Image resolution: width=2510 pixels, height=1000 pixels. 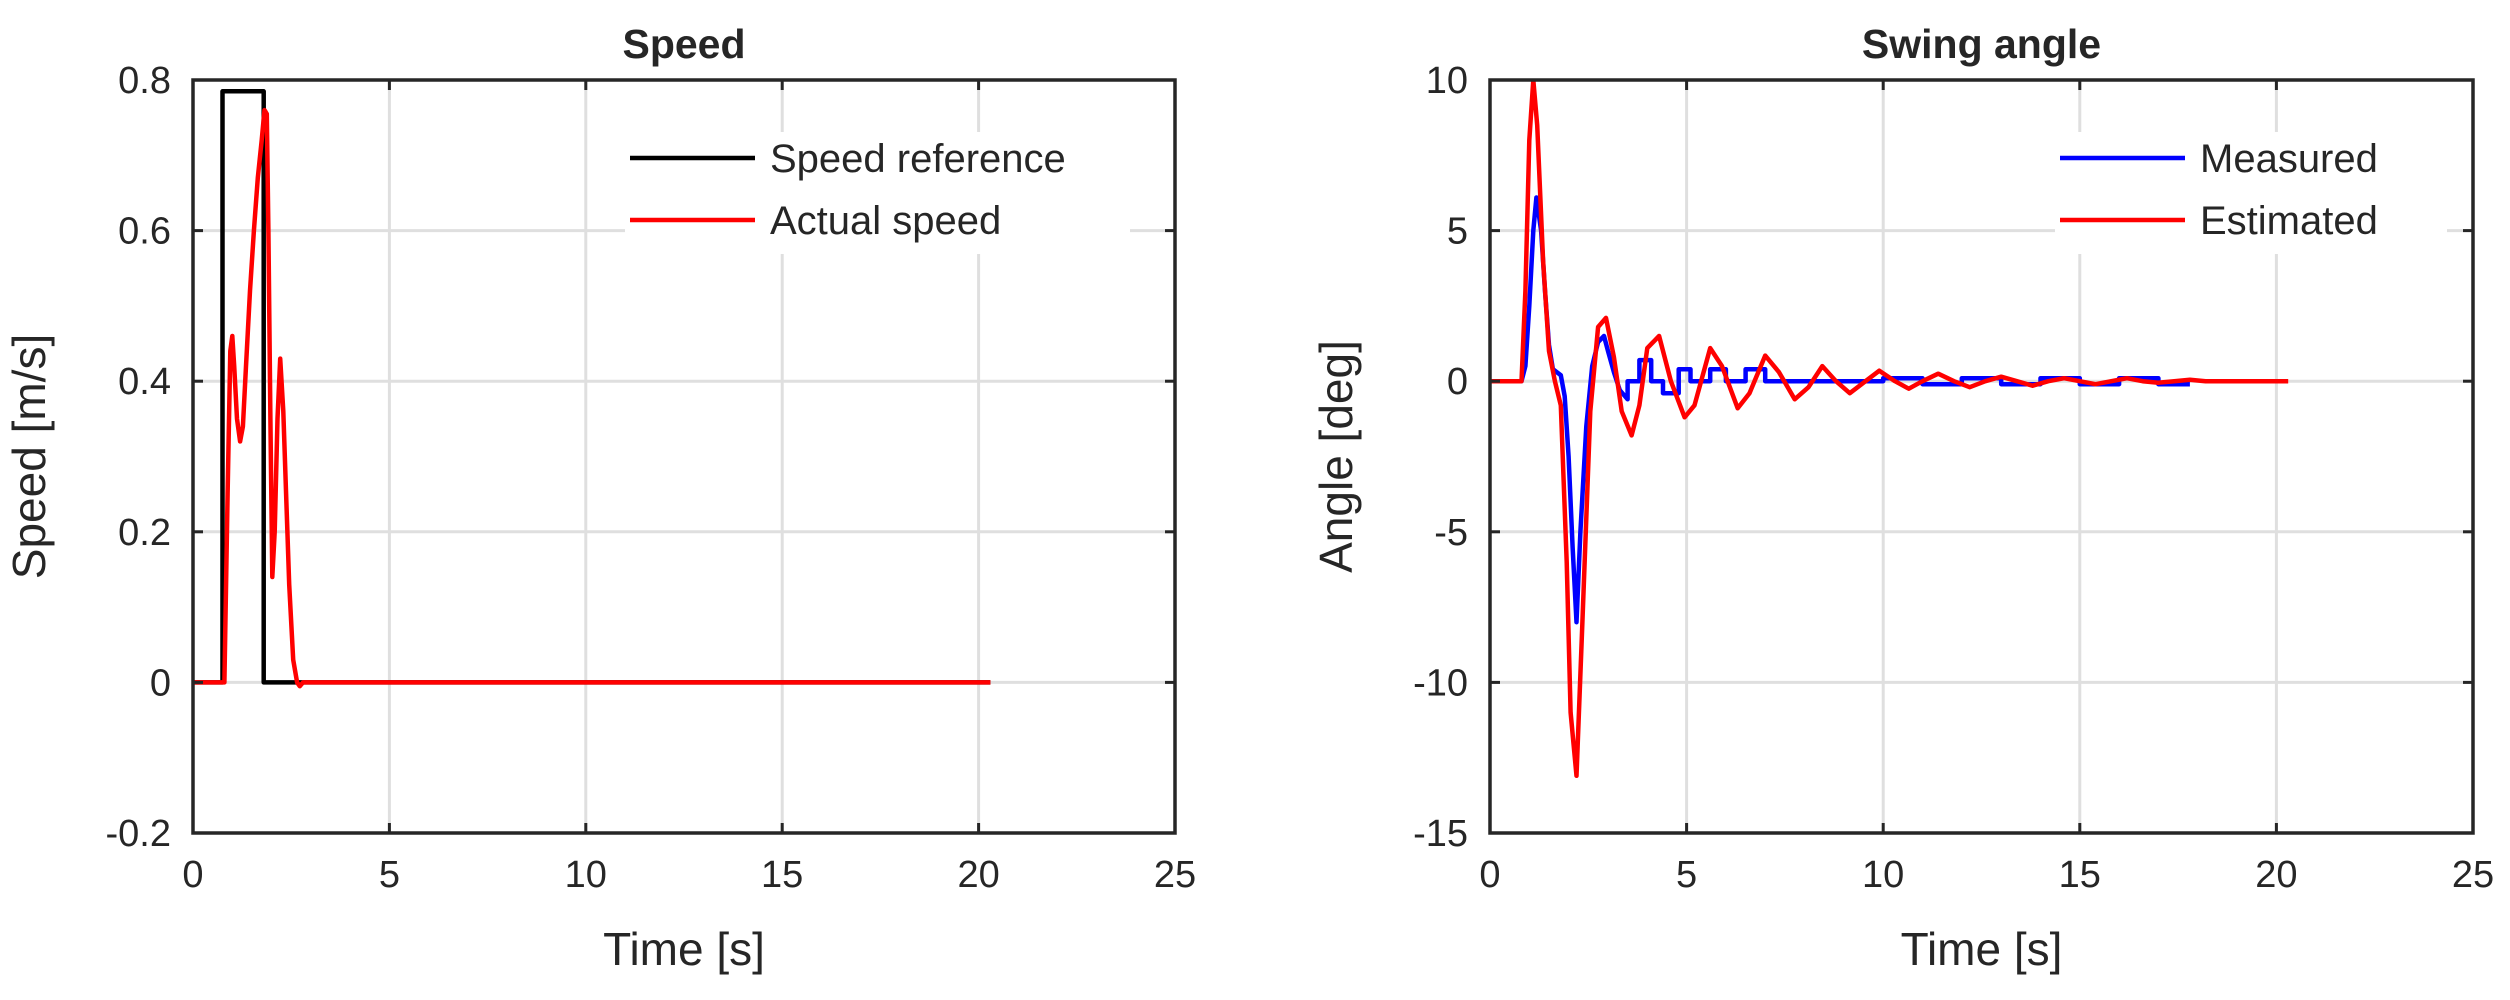 What do you see at coordinates (144, 533) in the screenshot?
I see `y-tick-label: 0.2` at bounding box center [144, 533].